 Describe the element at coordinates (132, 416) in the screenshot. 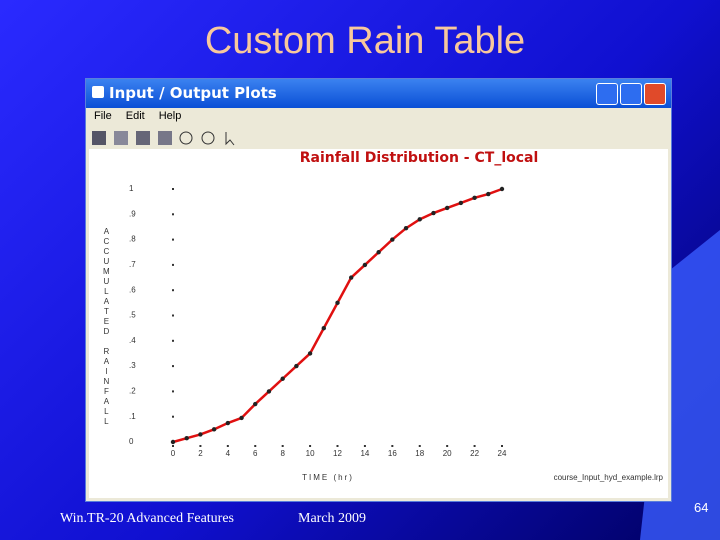

I see `y-tick-label: .1` at that location.